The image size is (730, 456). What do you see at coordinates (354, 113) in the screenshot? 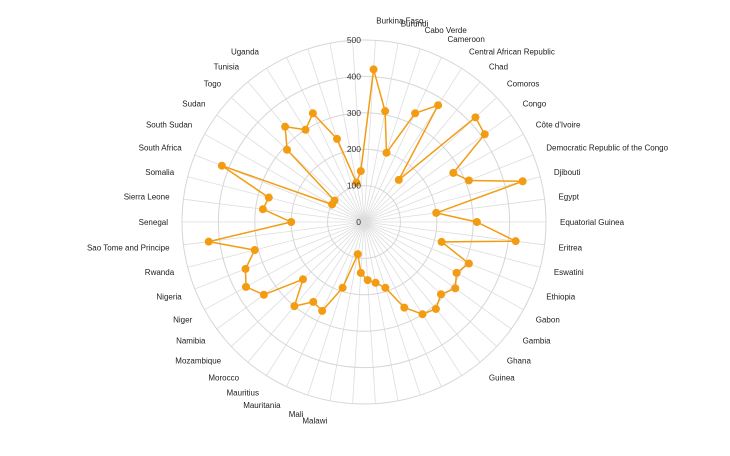
I see `radial-tick-label: 300` at bounding box center [354, 113].